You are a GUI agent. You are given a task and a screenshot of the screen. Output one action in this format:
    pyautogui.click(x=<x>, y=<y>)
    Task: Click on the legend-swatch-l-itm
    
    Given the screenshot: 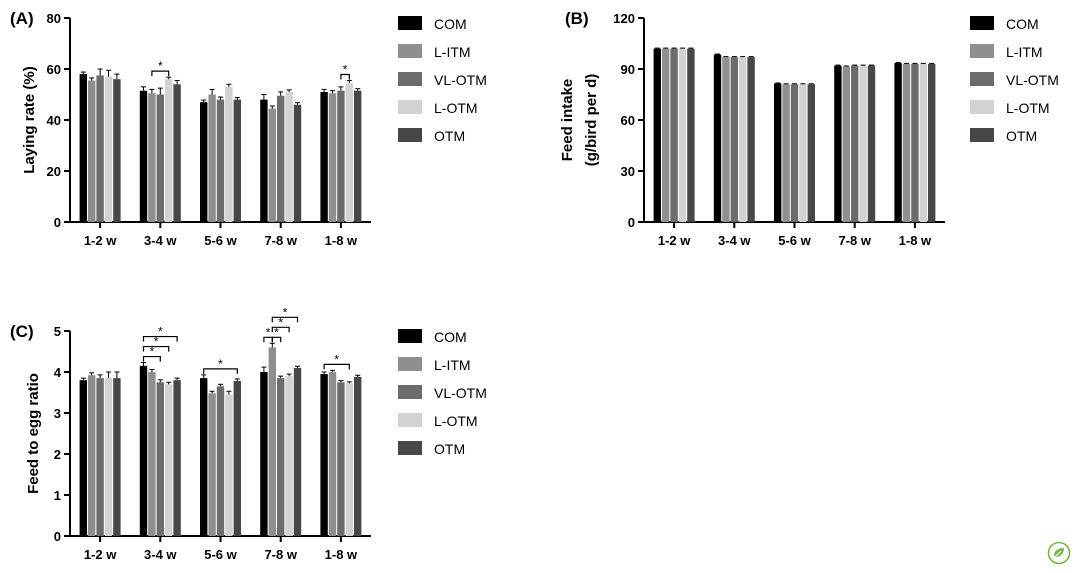 What is the action you would take?
    pyautogui.click(x=410, y=364)
    